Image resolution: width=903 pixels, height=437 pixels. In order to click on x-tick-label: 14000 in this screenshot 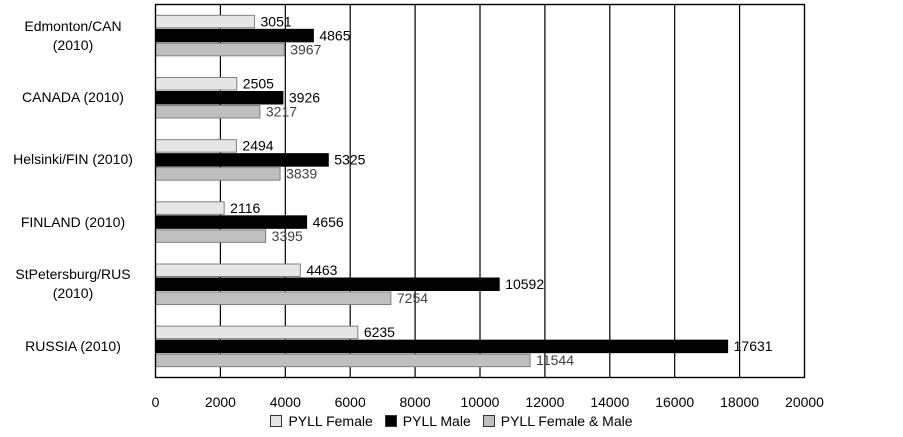, I will do `click(609, 402)`.